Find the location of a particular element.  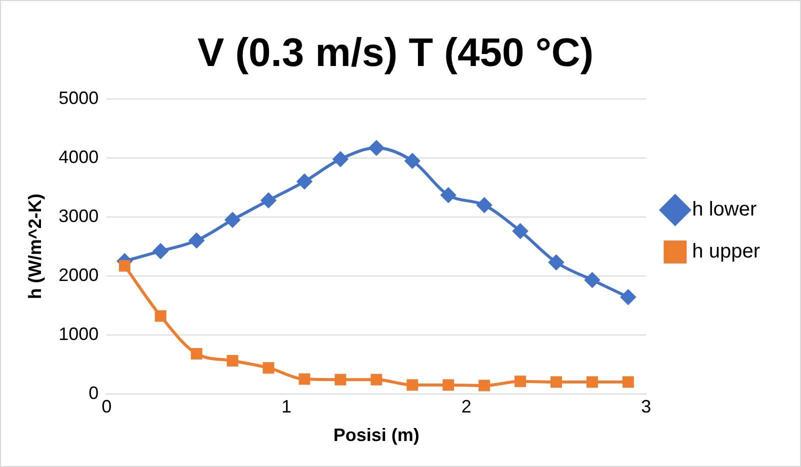

x-tick-label: 3 is located at coordinates (646, 406).